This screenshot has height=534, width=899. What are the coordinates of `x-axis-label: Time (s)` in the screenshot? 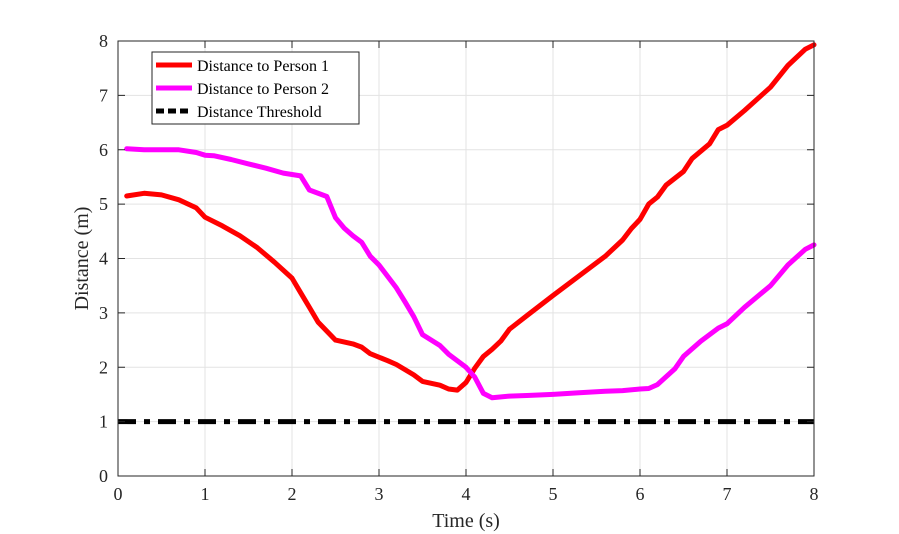 It's located at (466, 521).